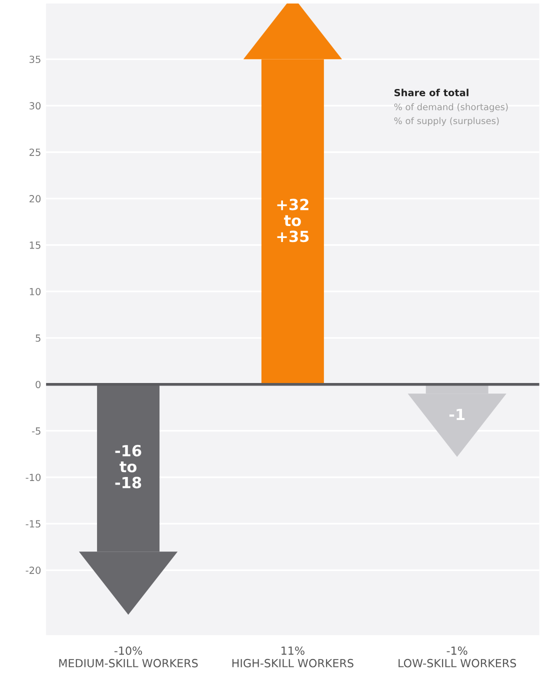 The image size is (542, 698). What do you see at coordinates (33, 570) in the screenshot?
I see `y-tick-label: -20` at bounding box center [33, 570].